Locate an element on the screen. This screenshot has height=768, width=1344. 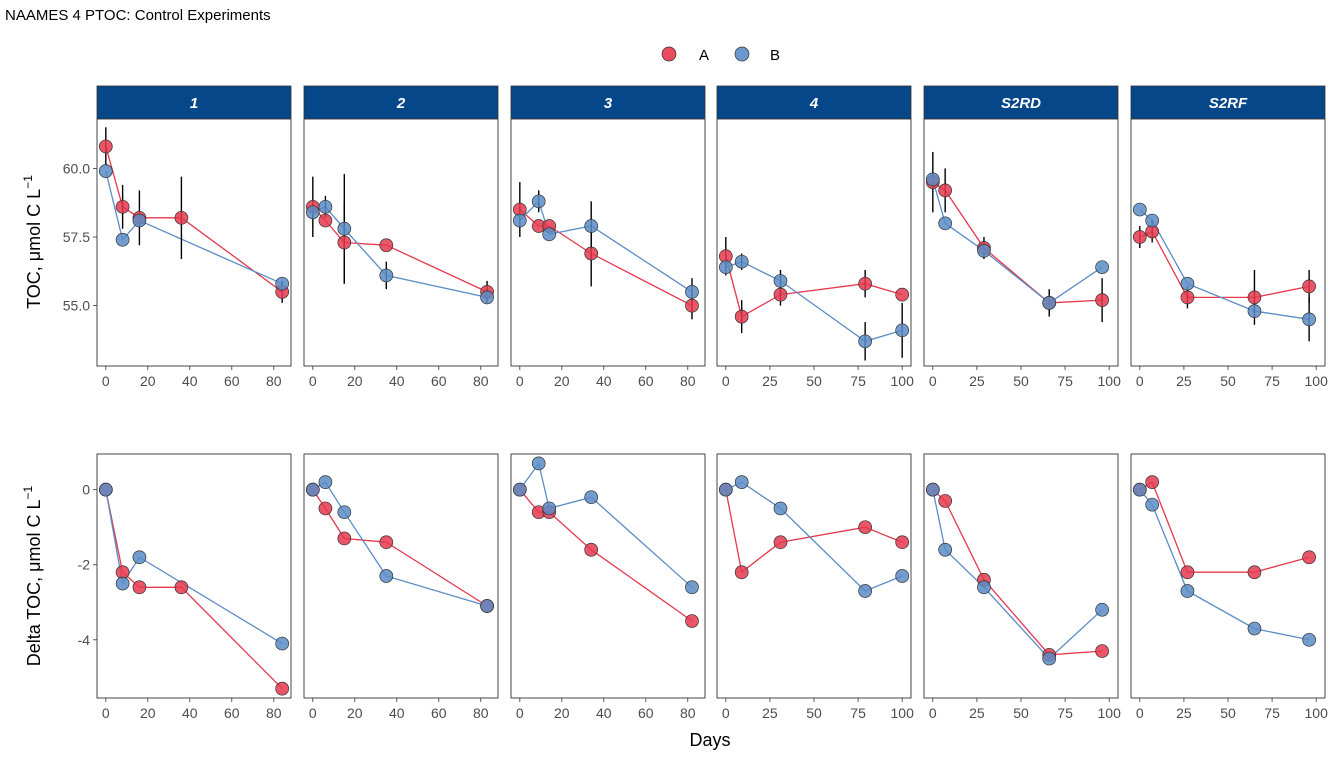
panel-s2rf-delta-x-tick-label: 0 is located at coordinates (1140, 713).